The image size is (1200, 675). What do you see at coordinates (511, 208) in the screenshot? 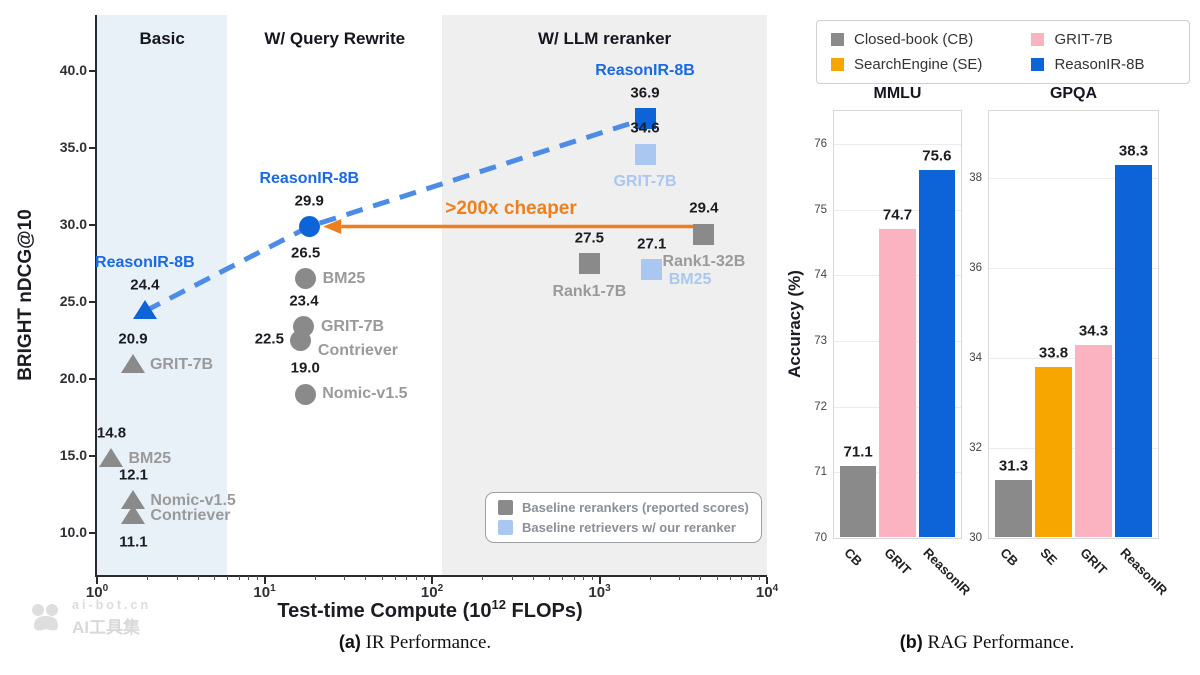
I see `cheaper-annotation: >200x cheaper` at bounding box center [511, 208].